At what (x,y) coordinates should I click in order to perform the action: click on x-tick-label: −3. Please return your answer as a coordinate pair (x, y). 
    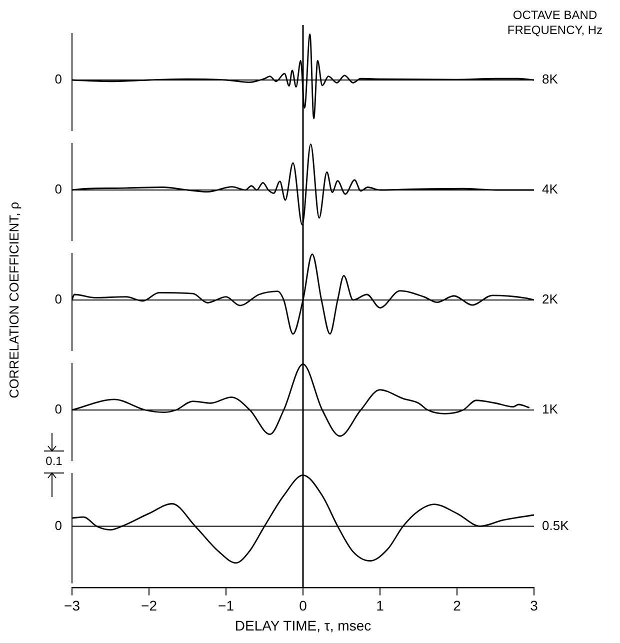
    Looking at the image, I should click on (72, 606).